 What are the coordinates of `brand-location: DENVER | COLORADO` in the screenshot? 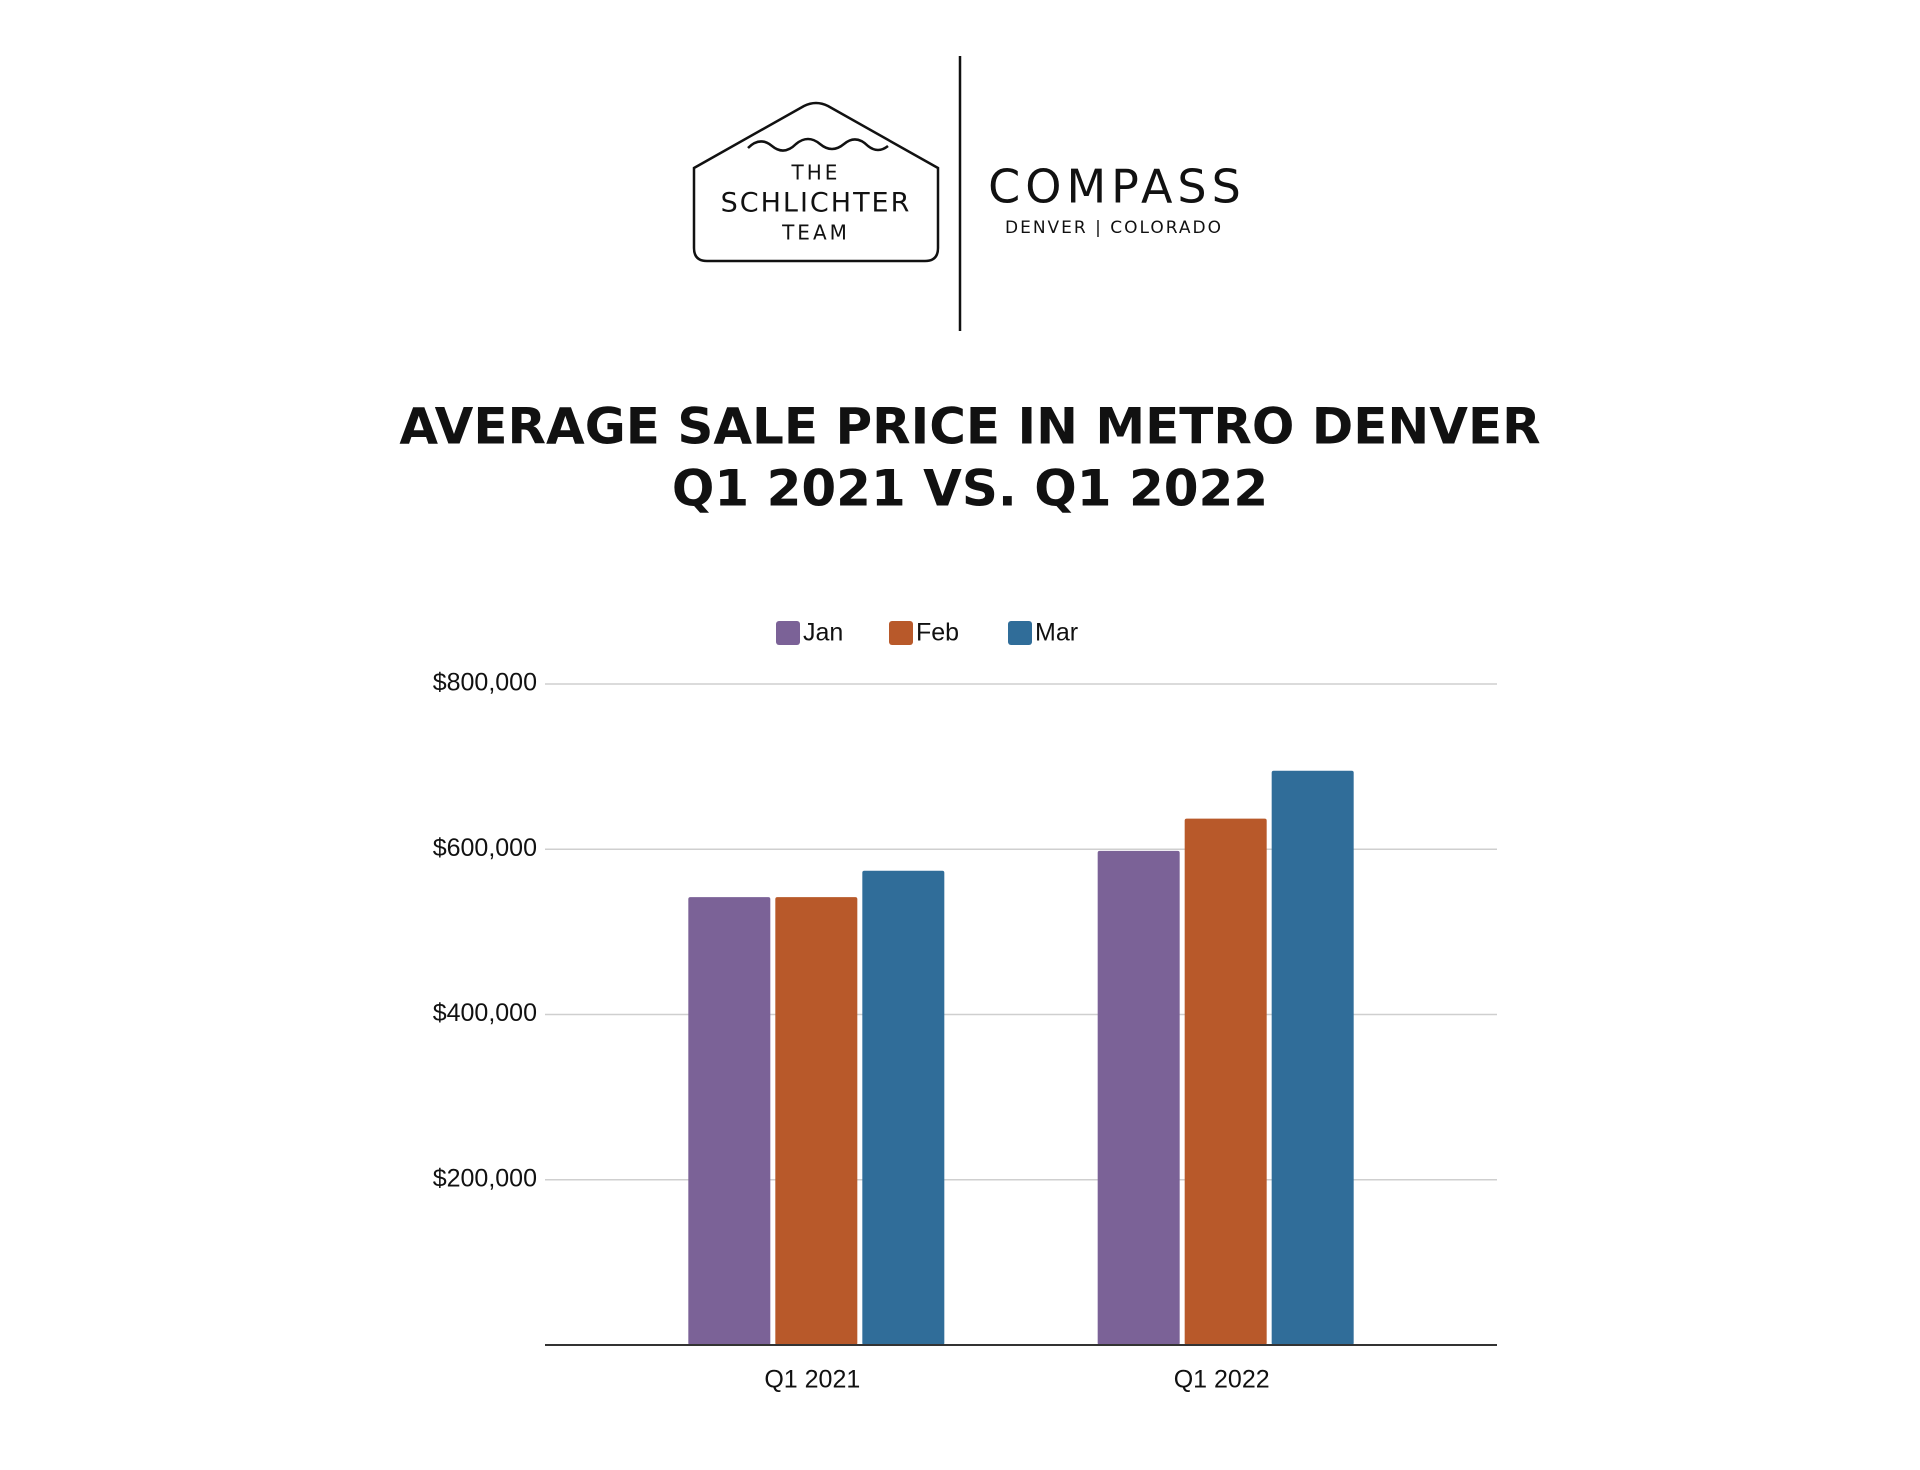 It's located at (1114, 228).